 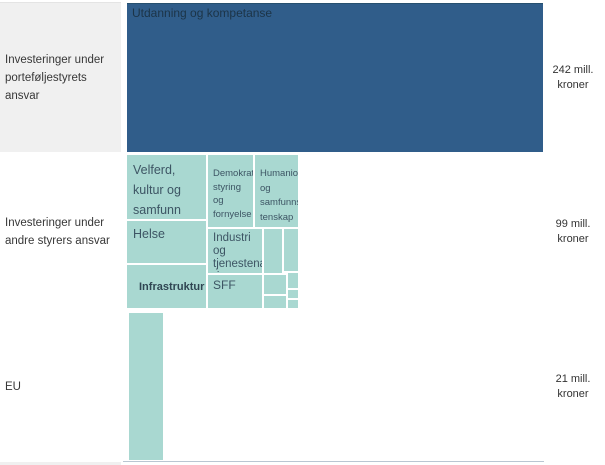 I want to click on value-label-242-mill-kroner: 242 mill. kroner, so click(x=573, y=77).